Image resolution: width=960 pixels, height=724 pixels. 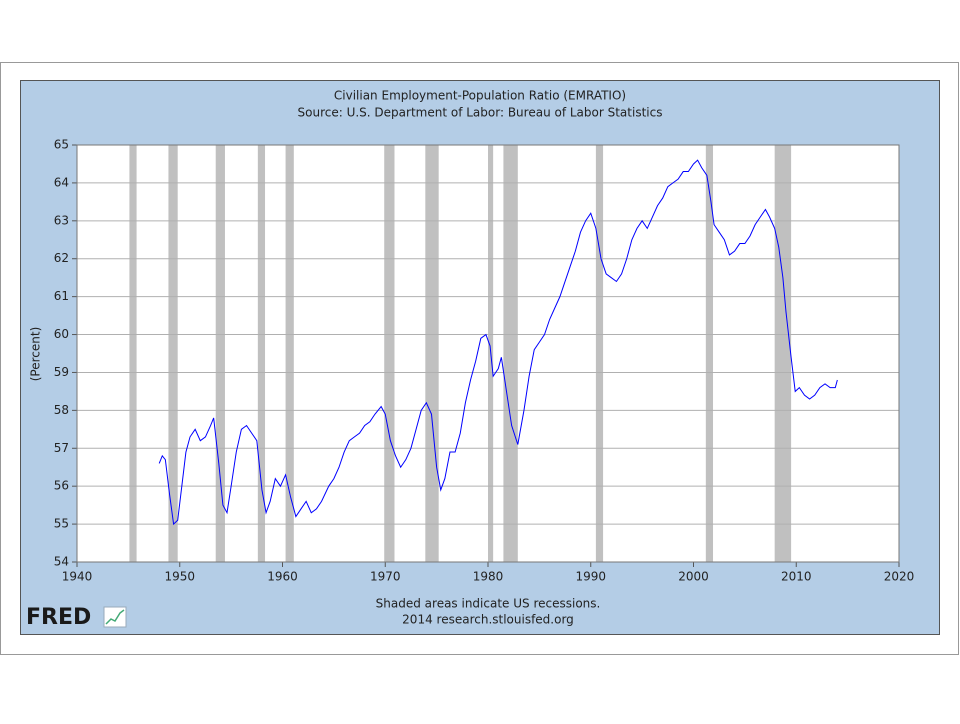 I want to click on x-tick-label: 1990, so click(x=590, y=577).